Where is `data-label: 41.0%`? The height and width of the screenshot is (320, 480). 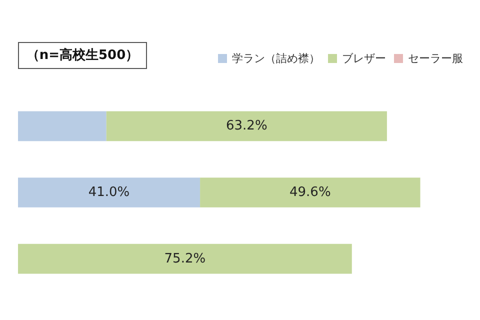
data-label: 41.0% is located at coordinates (109, 192).